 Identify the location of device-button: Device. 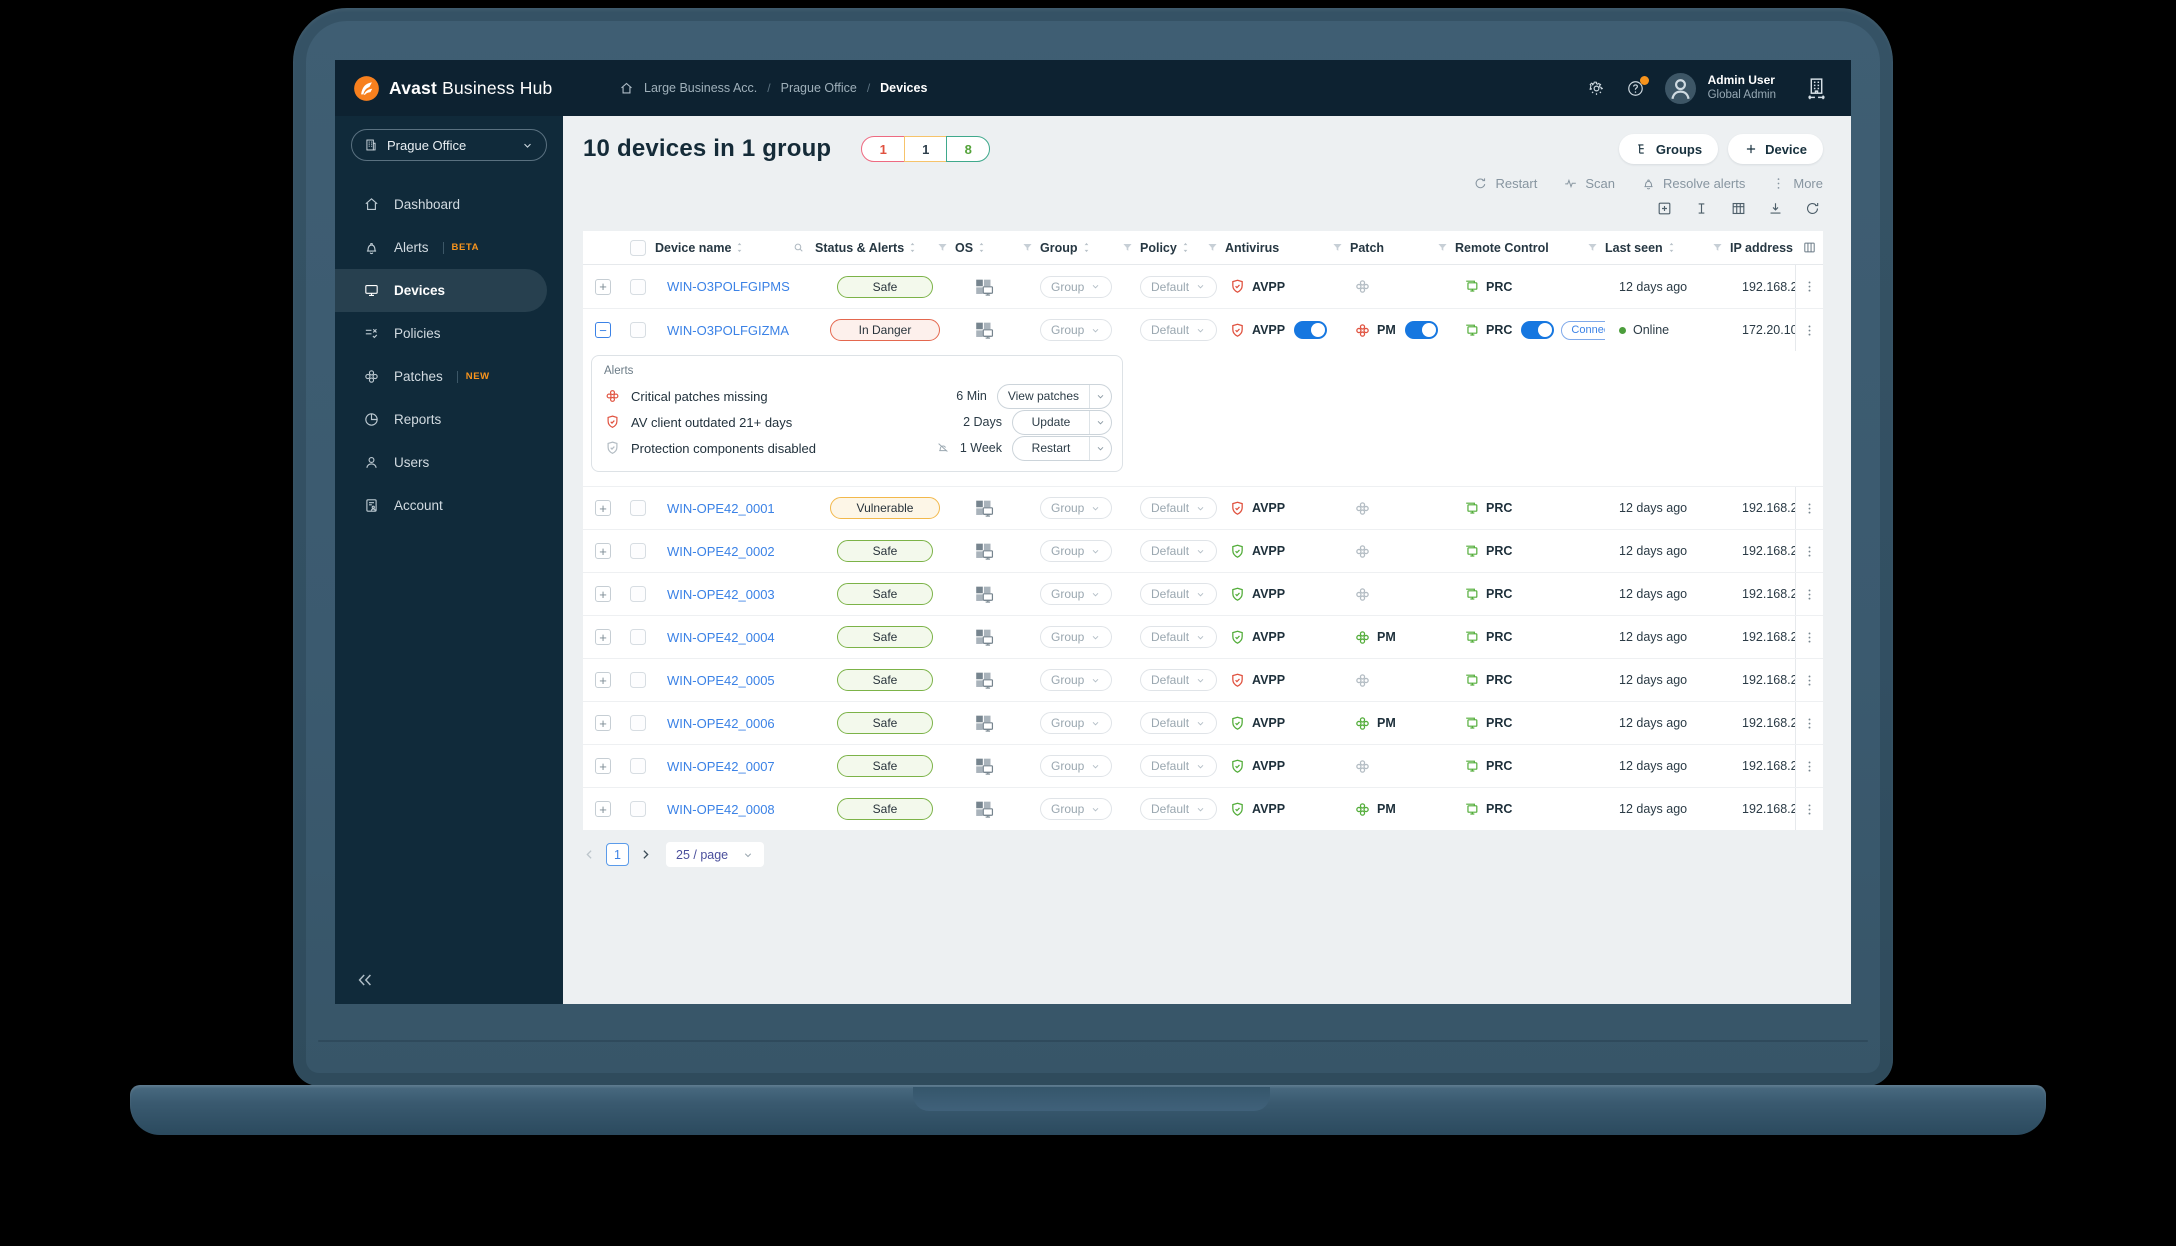
(1775, 149).